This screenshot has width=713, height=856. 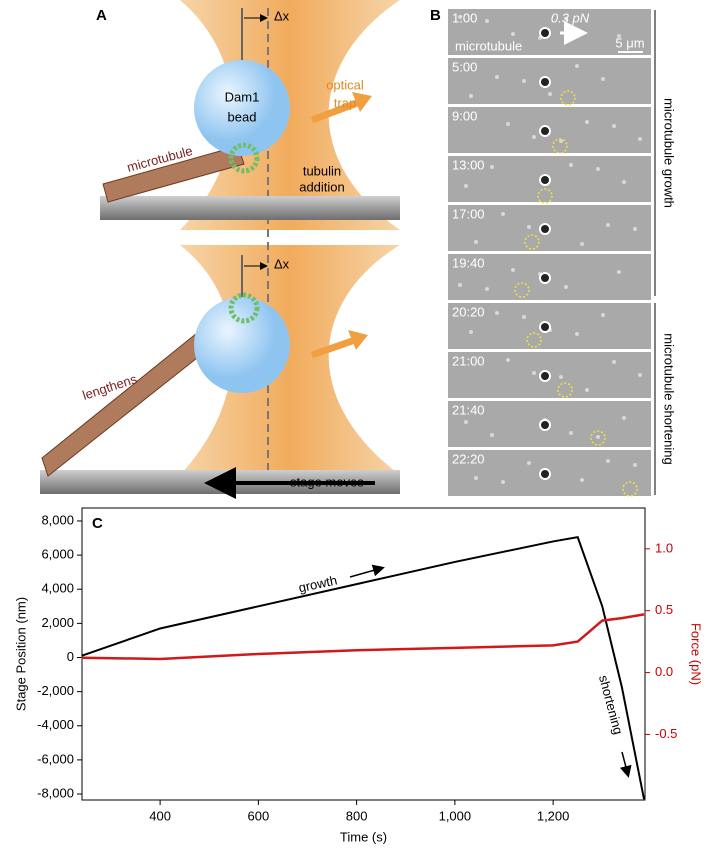 What do you see at coordinates (57, 588) in the screenshot?
I see `y-tick-label: 4,000` at bounding box center [57, 588].